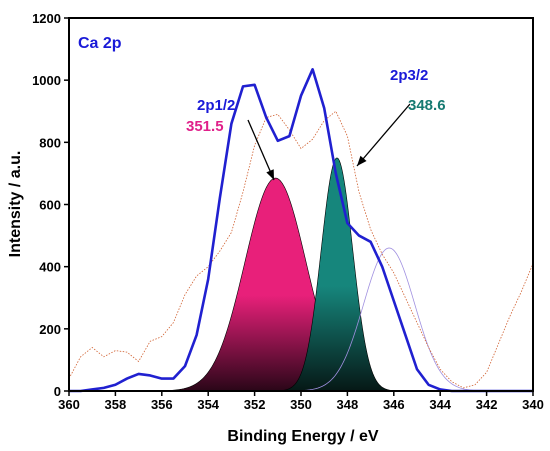 The image size is (550, 451). Describe the element at coordinates (348, 404) in the screenshot. I see `x-tick-label: 348` at that location.